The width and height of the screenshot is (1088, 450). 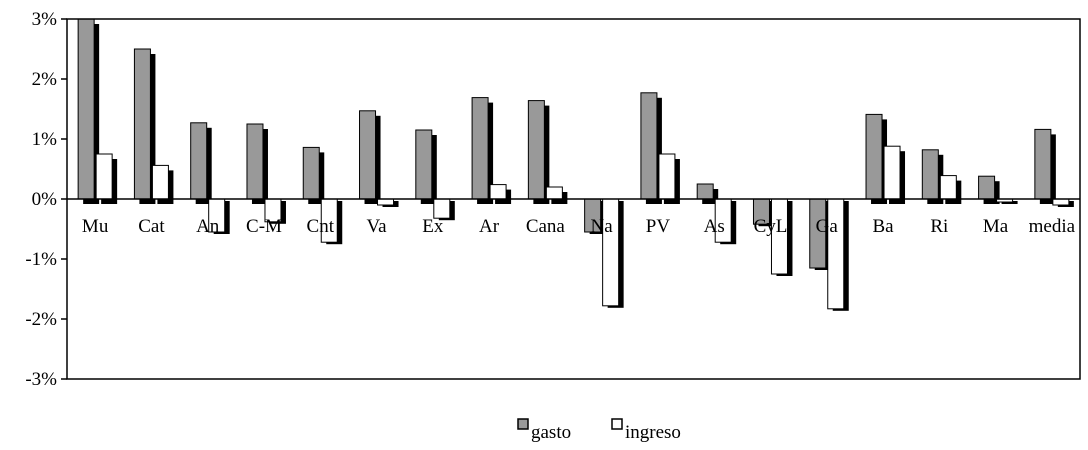 I want to click on x-tick-label: Cnt, so click(x=321, y=226).